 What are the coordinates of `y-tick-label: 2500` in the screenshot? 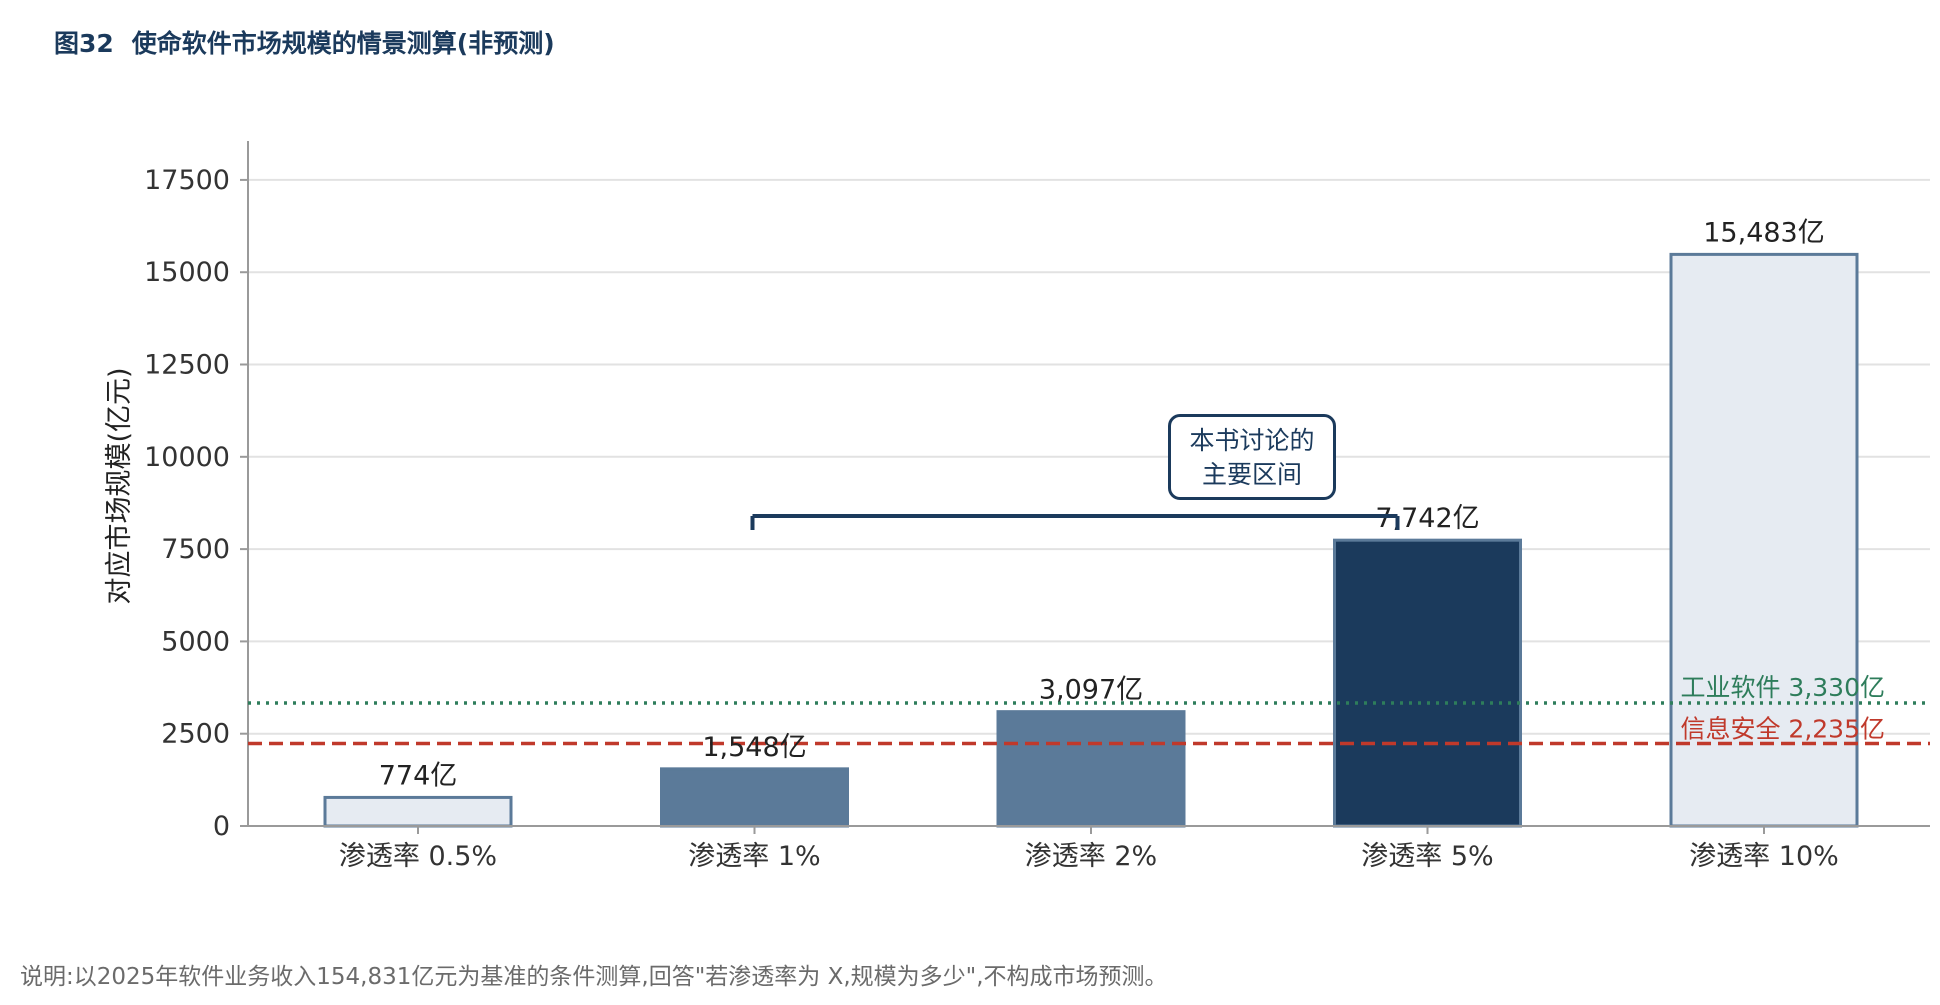 It's located at (195, 734).